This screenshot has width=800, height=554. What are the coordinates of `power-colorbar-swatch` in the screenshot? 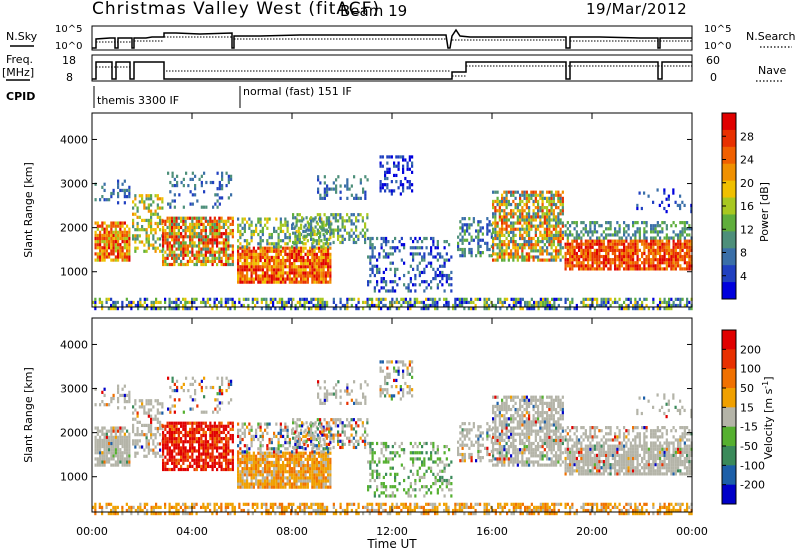 It's located at (729, 291).